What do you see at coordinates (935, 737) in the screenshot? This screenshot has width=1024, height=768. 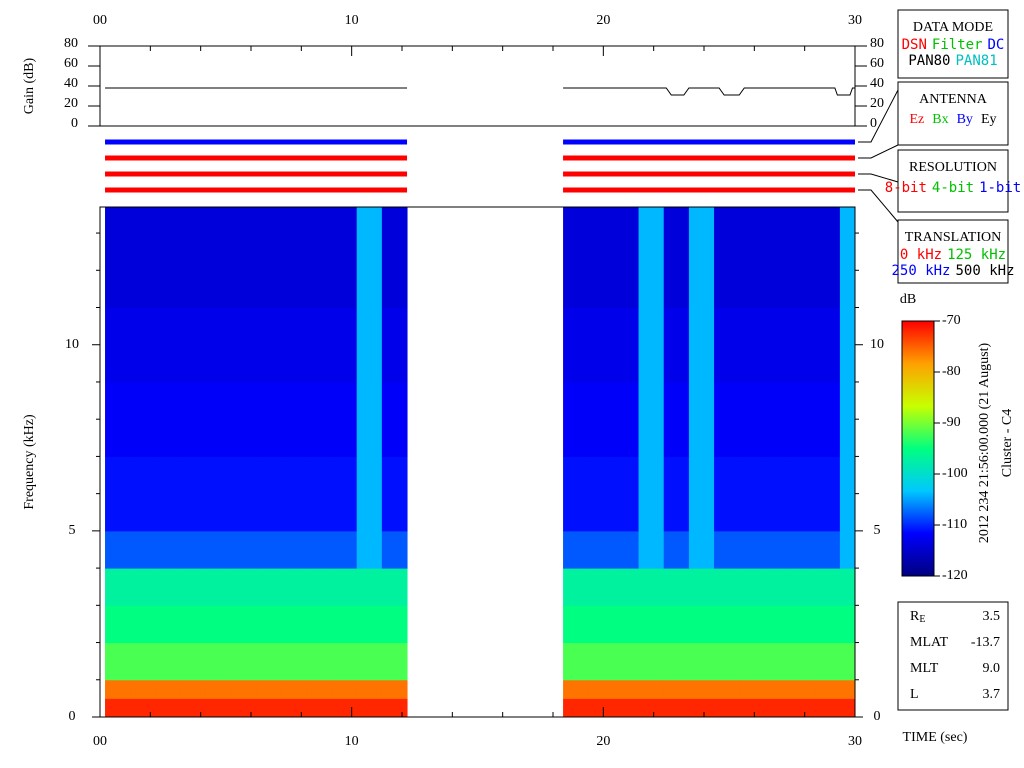 I see `x-axis-label: TIME (sec)` at bounding box center [935, 737].